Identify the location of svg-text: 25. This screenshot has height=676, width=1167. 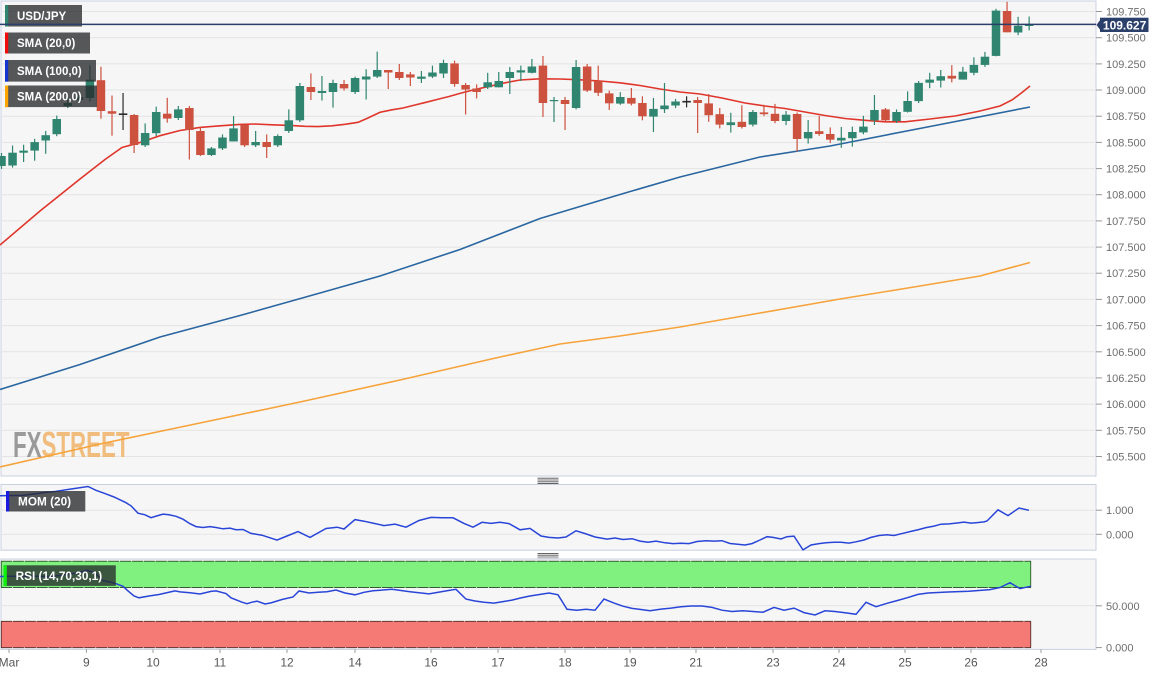
(905, 663).